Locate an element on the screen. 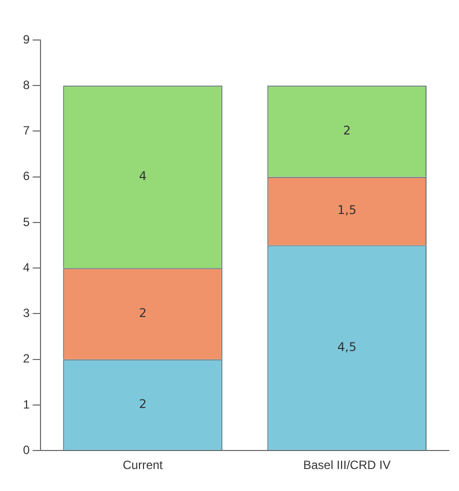  y-tick-label: 9 is located at coordinates (26, 39).